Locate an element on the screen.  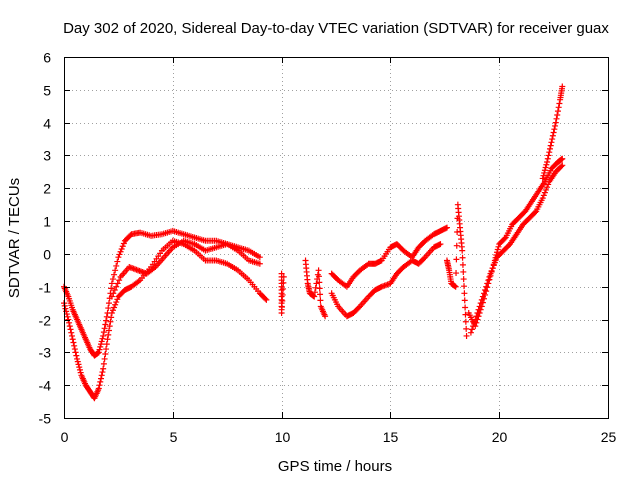
y-tick-label: 3 is located at coordinates (47, 156).